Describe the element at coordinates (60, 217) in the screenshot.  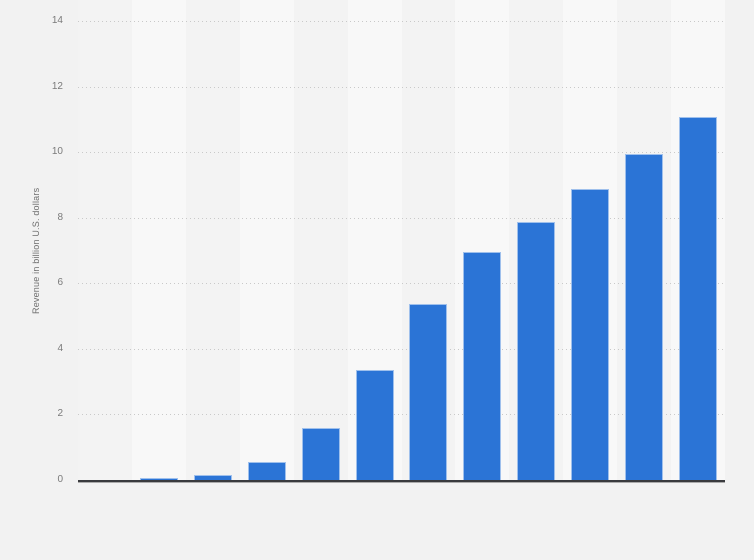
I see `y-tick-label: 8` at that location.